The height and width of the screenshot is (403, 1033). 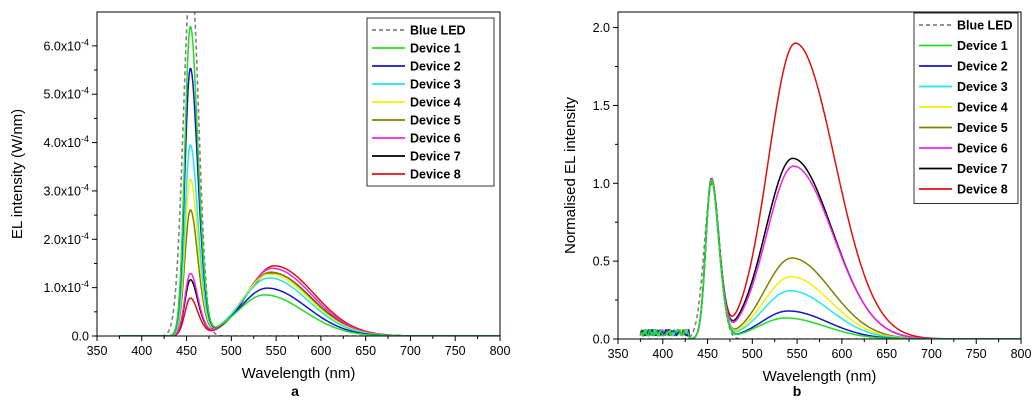 I want to click on y-tick-mantissa: 1.0, so click(x=601, y=184).